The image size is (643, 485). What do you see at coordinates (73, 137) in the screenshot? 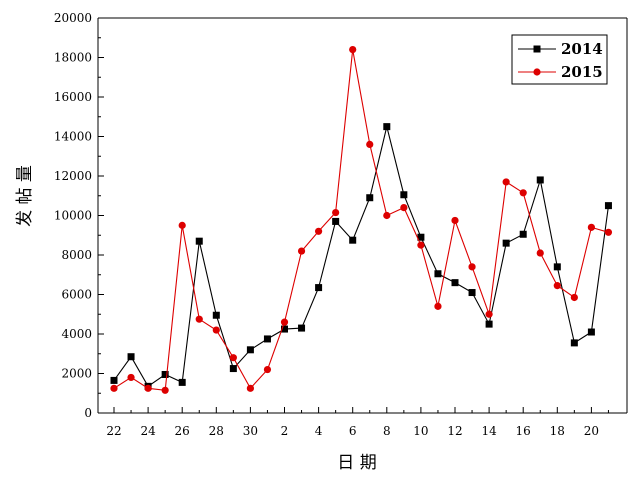
I see `y-tick-label: 14000` at bounding box center [73, 137].